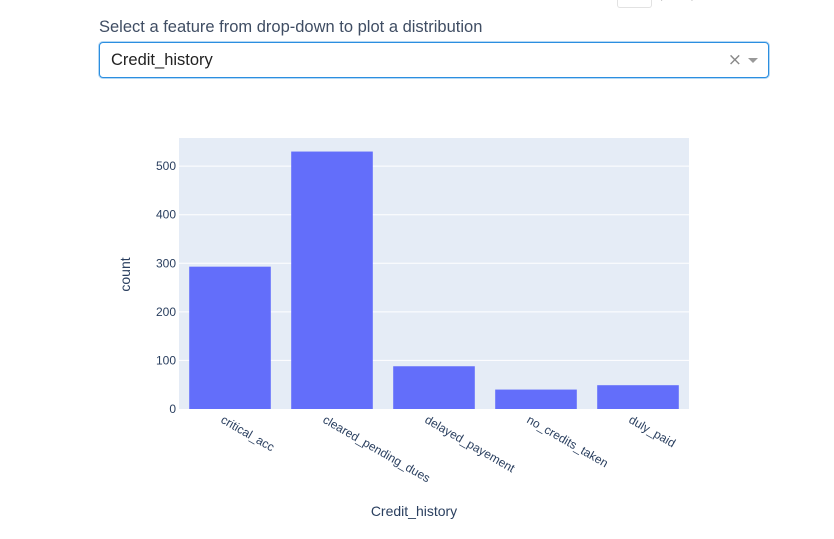 The height and width of the screenshot is (539, 834). Describe the element at coordinates (536, 399) in the screenshot. I see `bar-no_credits_taken` at that location.